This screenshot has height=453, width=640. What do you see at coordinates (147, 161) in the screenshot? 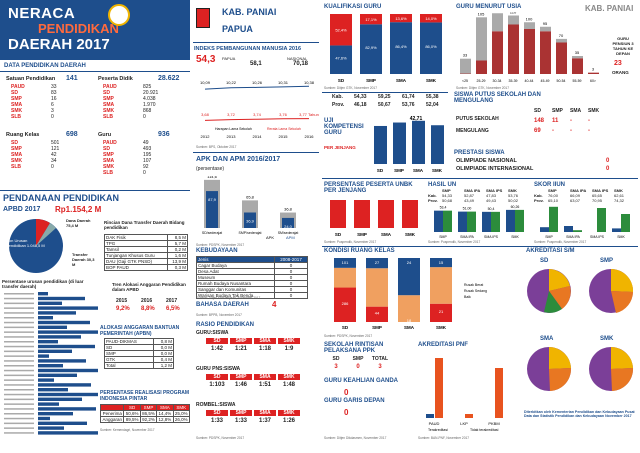
I see `guru-item-value: 107` at bounding box center [147, 161].